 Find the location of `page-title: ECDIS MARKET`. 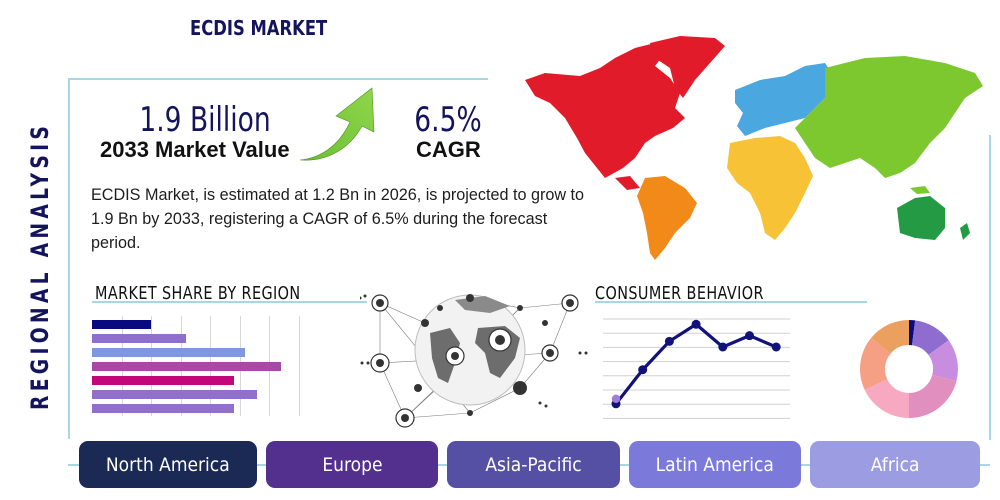

page-title: ECDIS MARKET is located at coordinates (259, 28).